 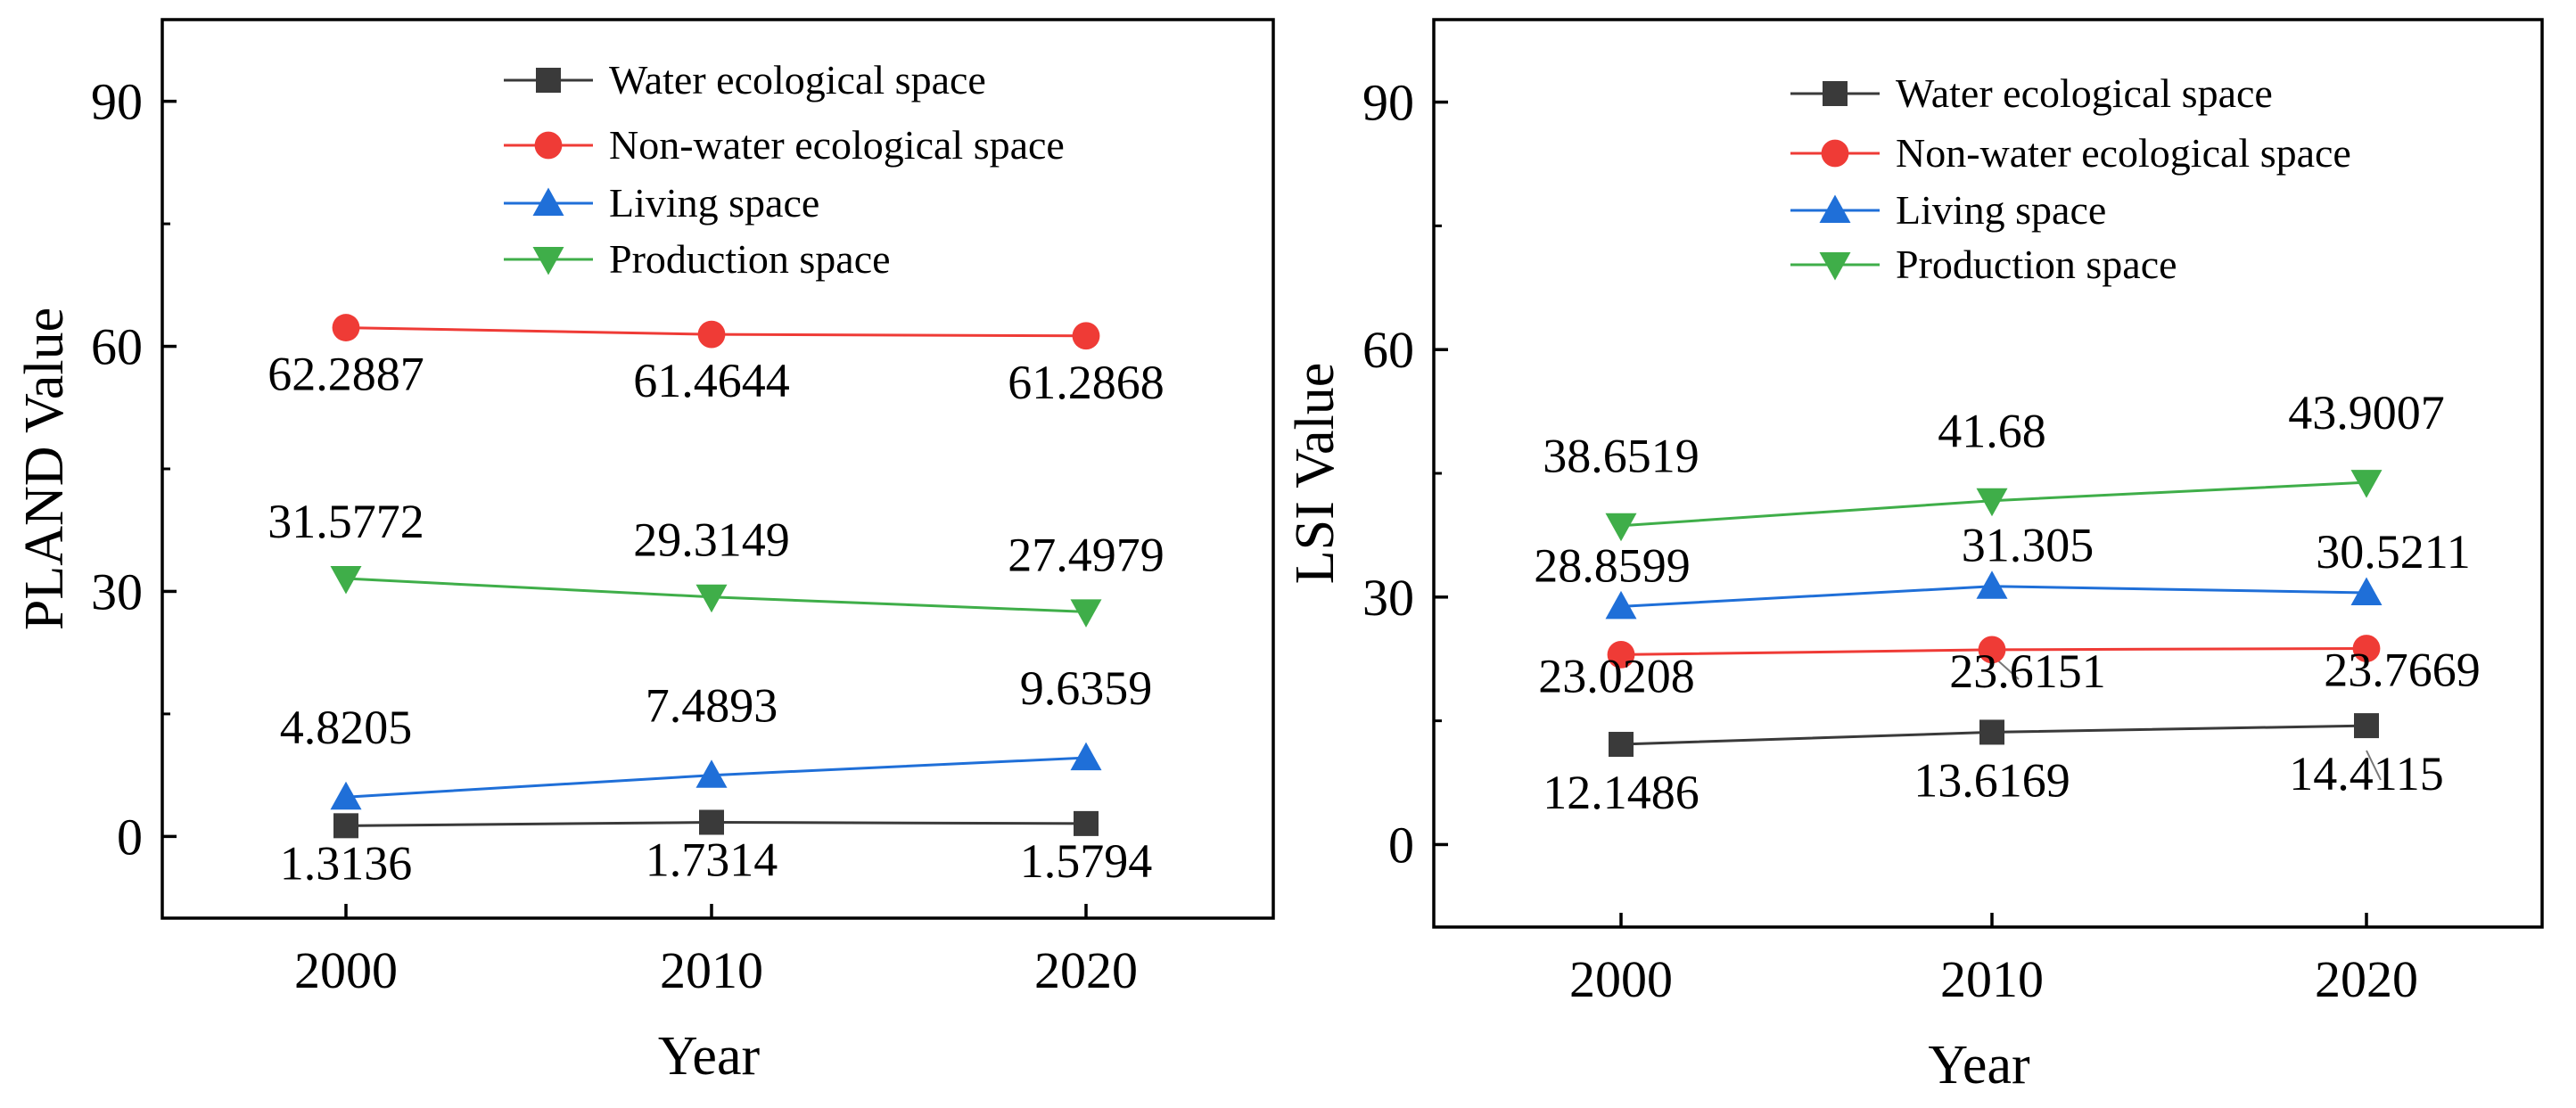 I want to click on lsi-data-label-nonwater: 23.0208, so click(x=1616, y=675).